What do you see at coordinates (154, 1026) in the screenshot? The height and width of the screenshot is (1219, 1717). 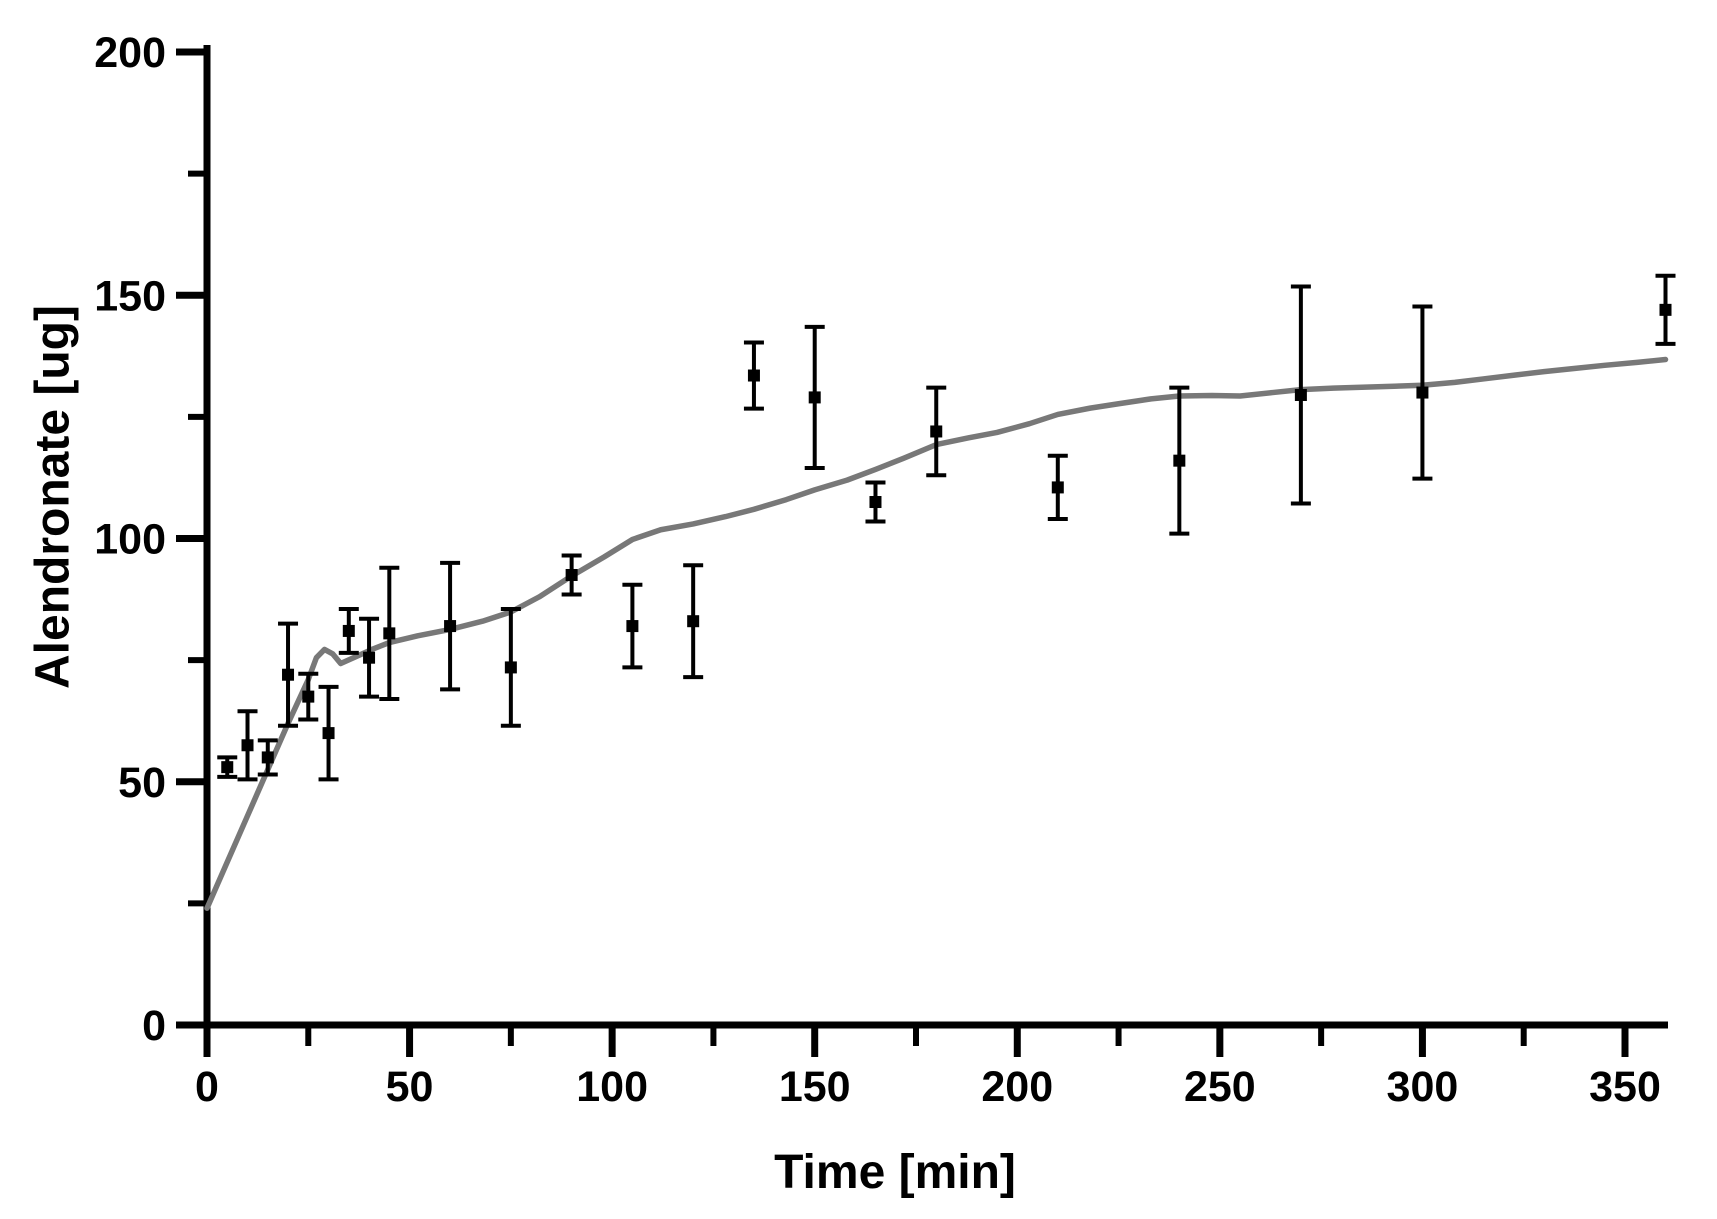 I see `y-tick-label: 0` at bounding box center [154, 1026].